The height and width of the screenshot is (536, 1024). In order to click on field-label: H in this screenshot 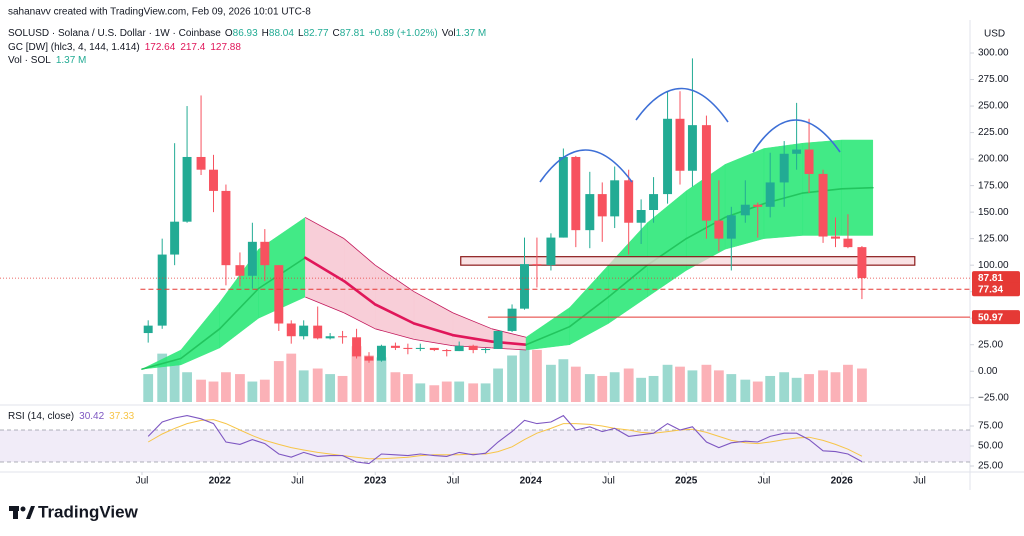, I will do `click(265, 33)`.